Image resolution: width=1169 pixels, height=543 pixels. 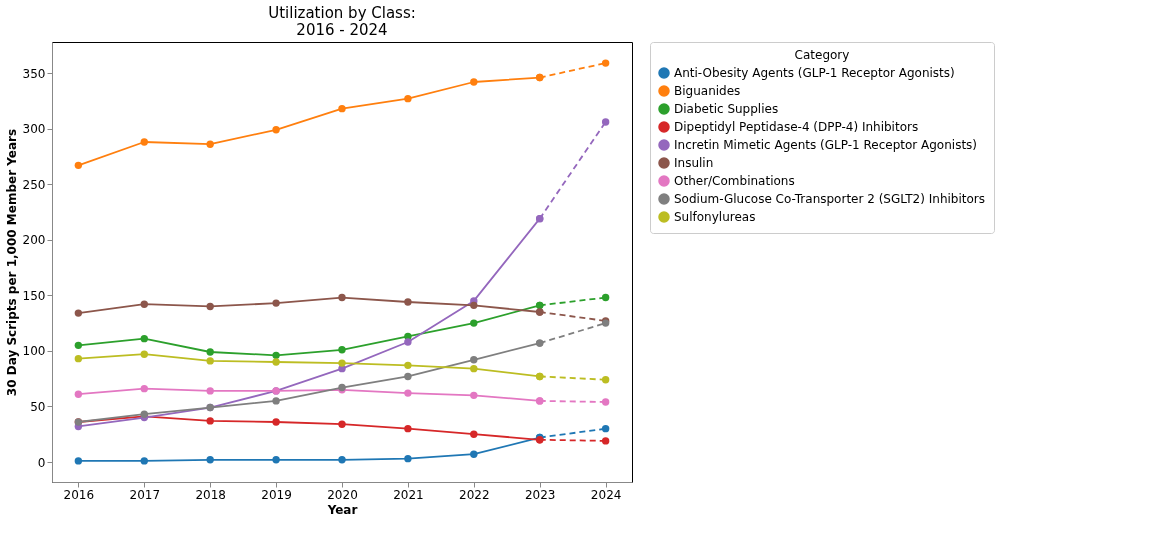 What do you see at coordinates (734, 181) in the screenshot?
I see `legend-label: Other/Combinations` at bounding box center [734, 181].